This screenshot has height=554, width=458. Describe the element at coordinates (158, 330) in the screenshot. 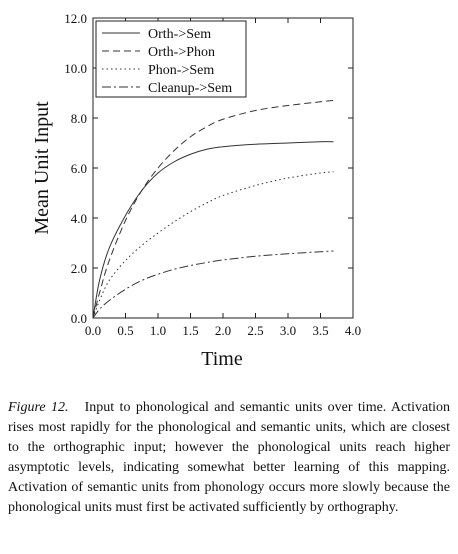

I see `x-tick-label: 1.0` at that location.